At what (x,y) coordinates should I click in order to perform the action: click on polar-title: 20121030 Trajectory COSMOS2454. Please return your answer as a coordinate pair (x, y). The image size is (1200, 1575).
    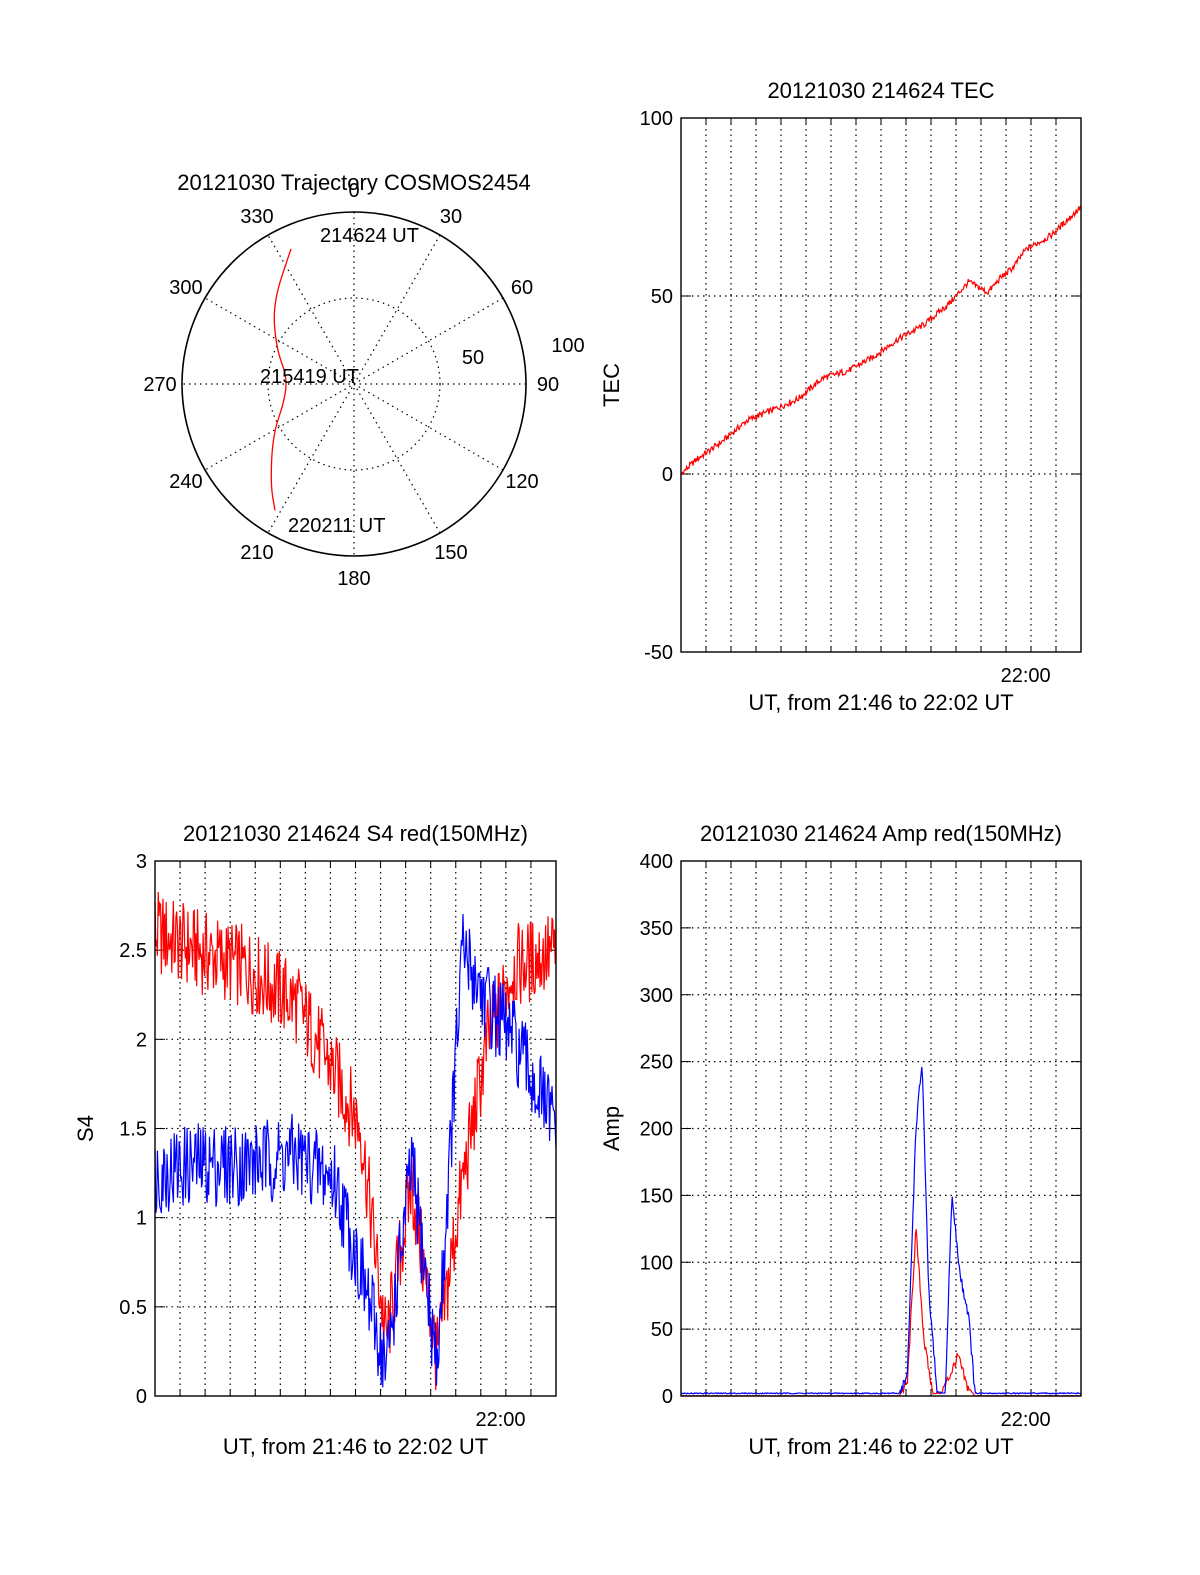
    Looking at the image, I should click on (353, 182).